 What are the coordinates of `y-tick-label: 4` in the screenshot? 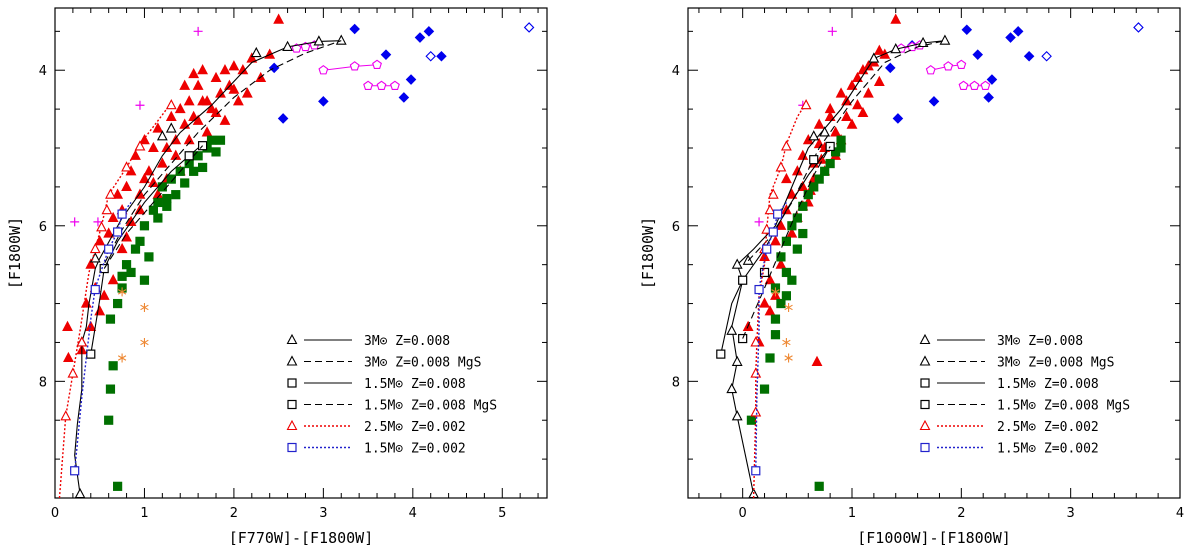 It's located at (676, 71).